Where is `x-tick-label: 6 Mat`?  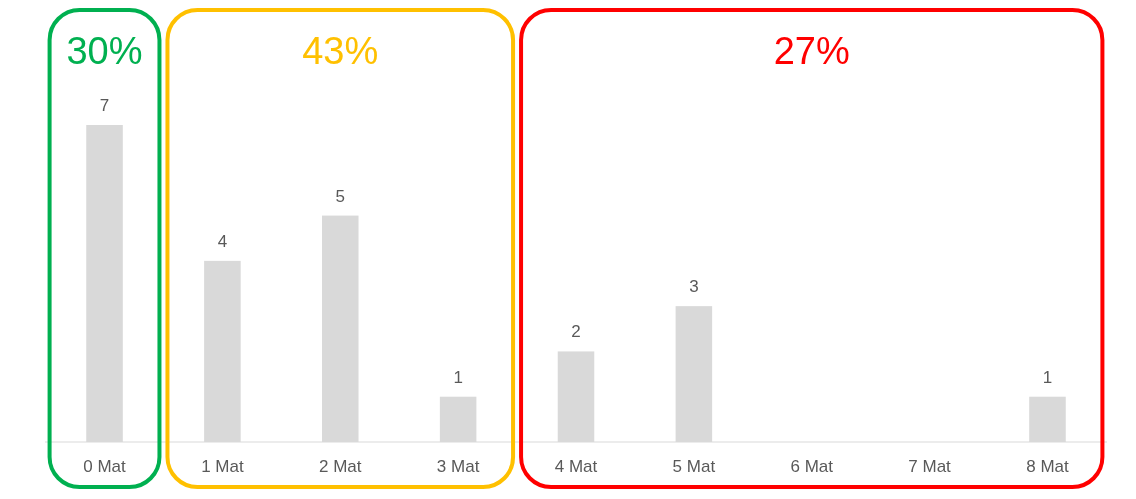
x-tick-label: 6 Mat is located at coordinates (812, 466).